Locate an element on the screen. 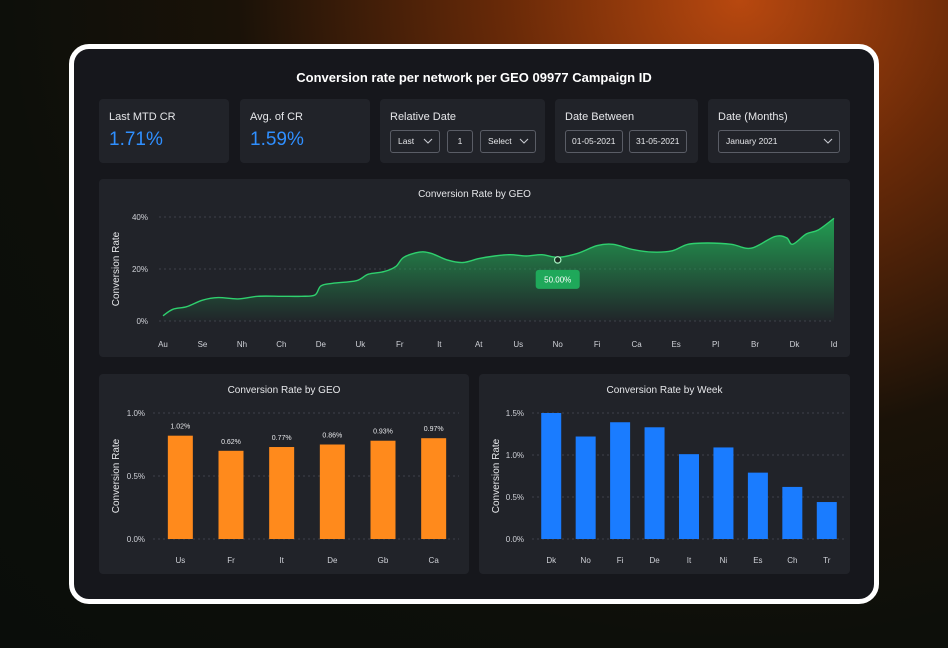 The width and height of the screenshot is (948, 648). unit-select: Select is located at coordinates (508, 141).